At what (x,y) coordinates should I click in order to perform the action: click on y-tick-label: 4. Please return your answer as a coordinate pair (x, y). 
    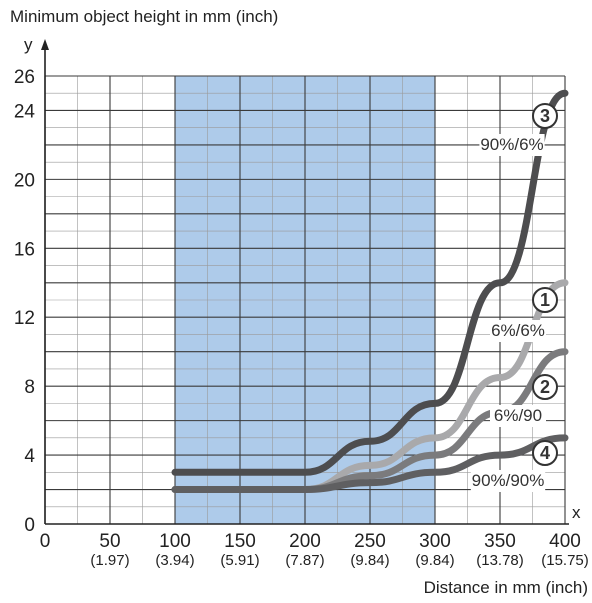
    Looking at the image, I should click on (29, 456).